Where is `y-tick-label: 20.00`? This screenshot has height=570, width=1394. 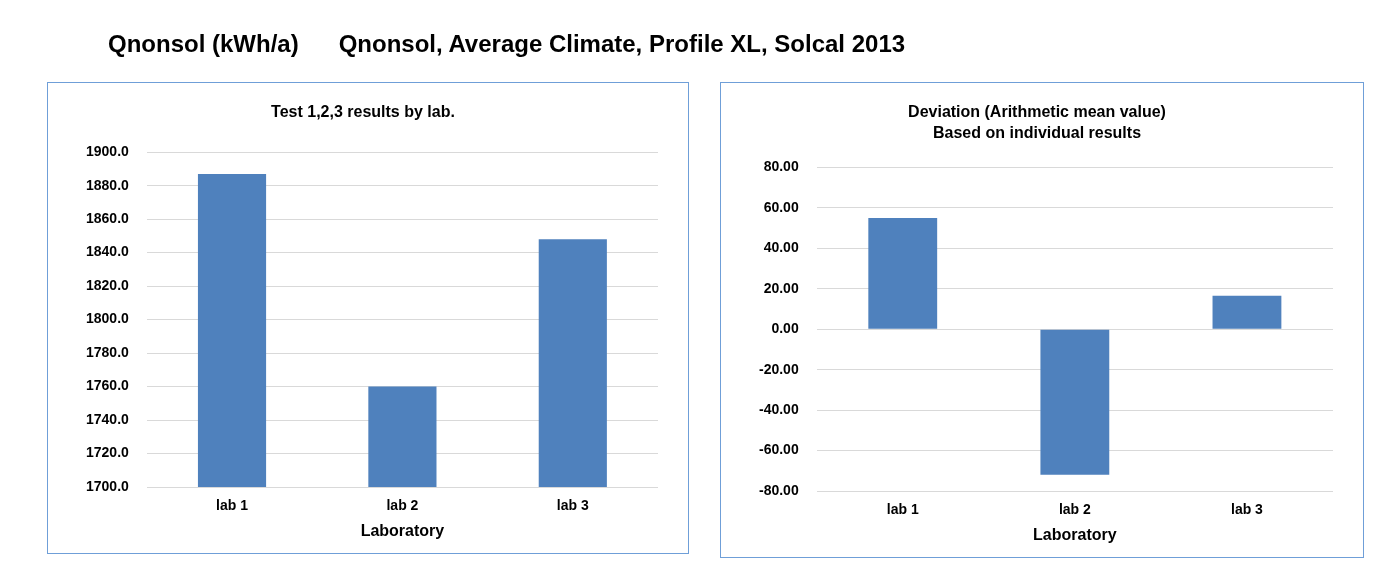 y-tick-label: 20.00 is located at coordinates (781, 287).